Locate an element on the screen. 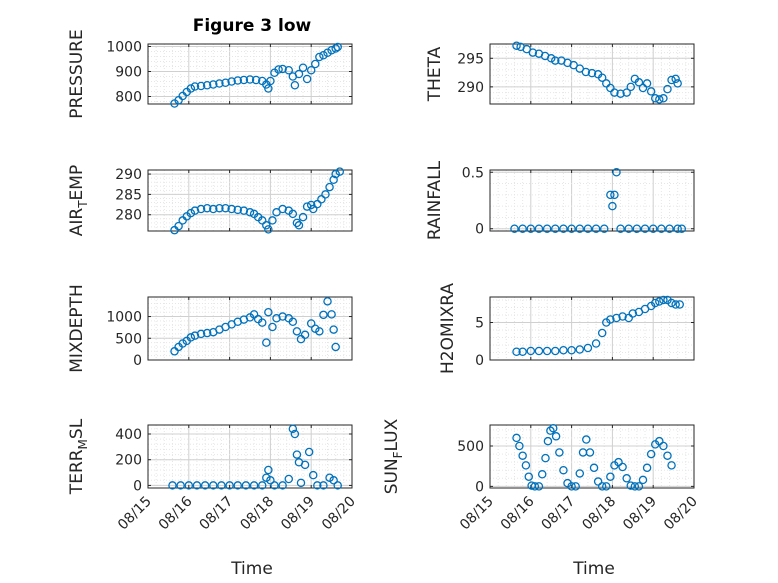 Image resolution: width=778 pixels, height=583 pixels. subplot-rainfall: 0 0.5 RAINFALL is located at coordinates (560, 200).